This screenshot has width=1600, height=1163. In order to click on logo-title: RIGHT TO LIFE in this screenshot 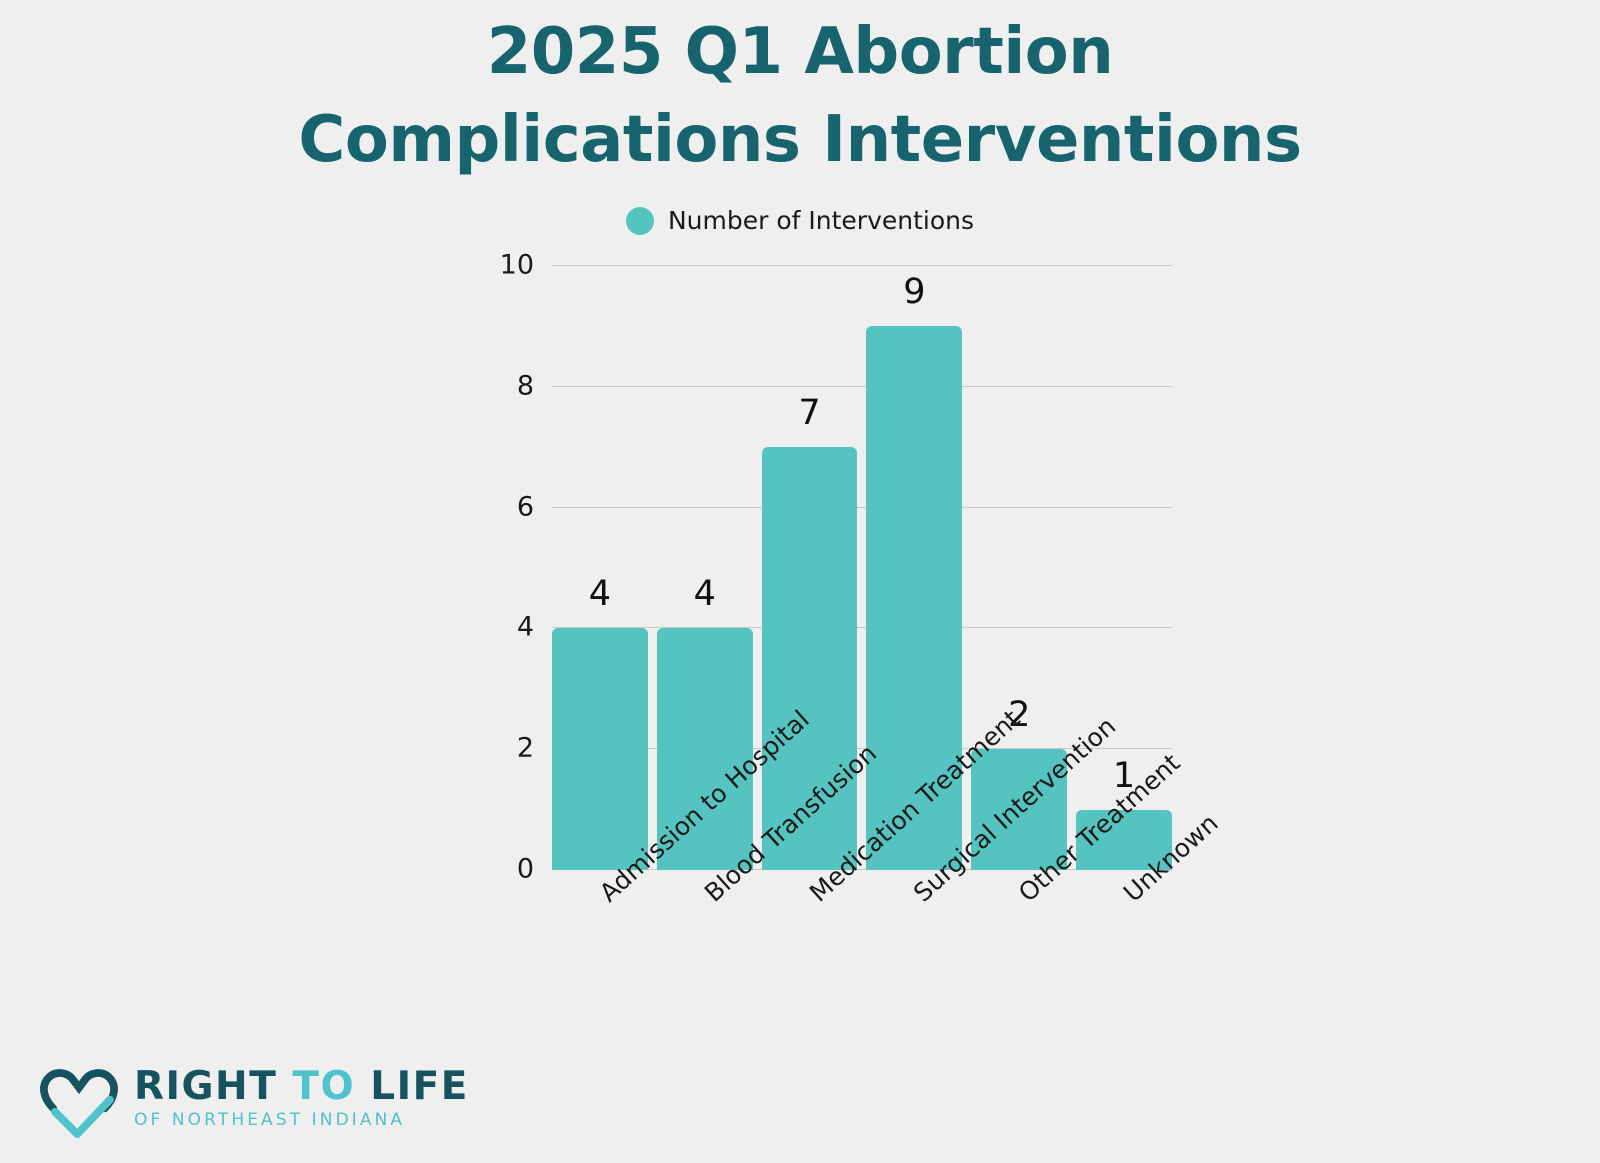, I will do `click(301, 1087)`.